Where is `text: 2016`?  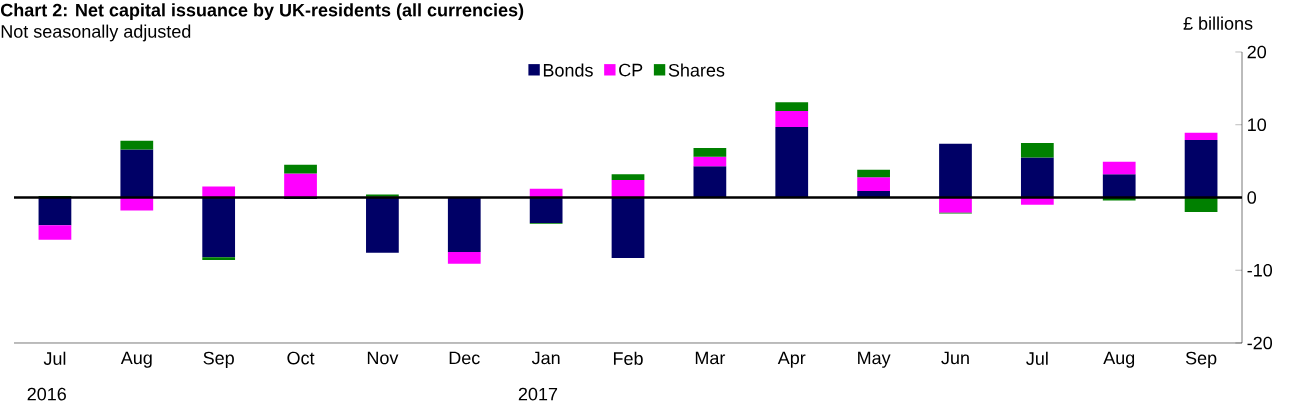
text: 2016 is located at coordinates (46, 394).